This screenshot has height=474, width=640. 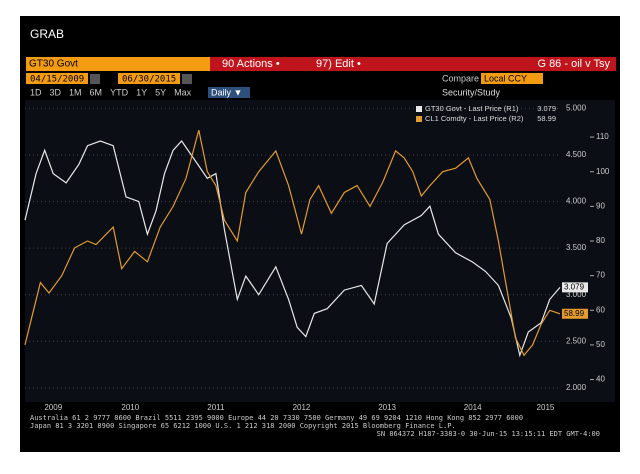 I want to click on y-tick-label: 4.500, so click(x=576, y=154).